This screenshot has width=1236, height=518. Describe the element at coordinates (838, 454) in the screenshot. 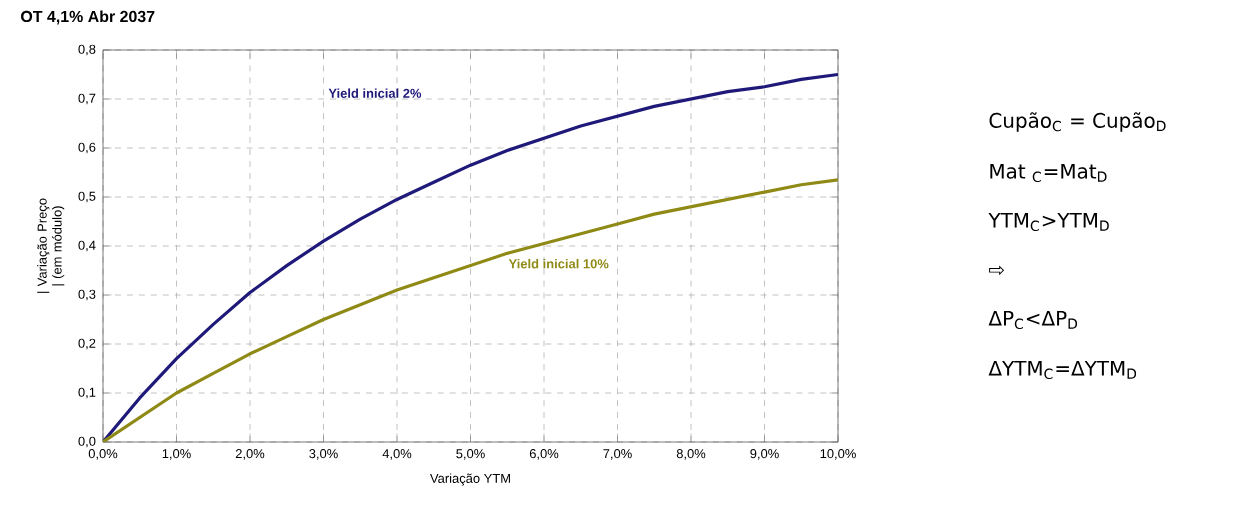

I see `x-tick-label: 10,0%` at that location.